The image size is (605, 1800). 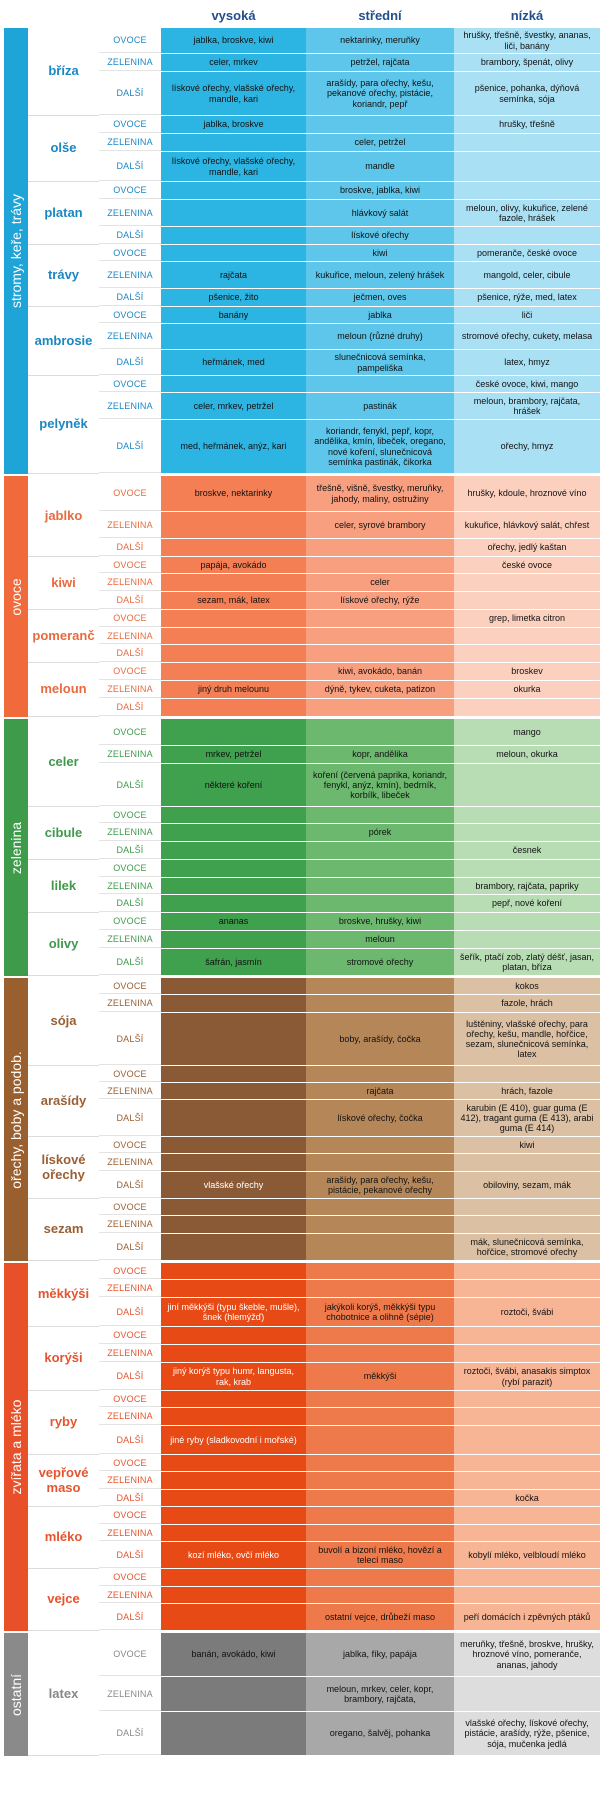 What do you see at coordinates (233, 446) in the screenshot?
I see `cell-high: med, heřmánek, anýz, kari` at bounding box center [233, 446].